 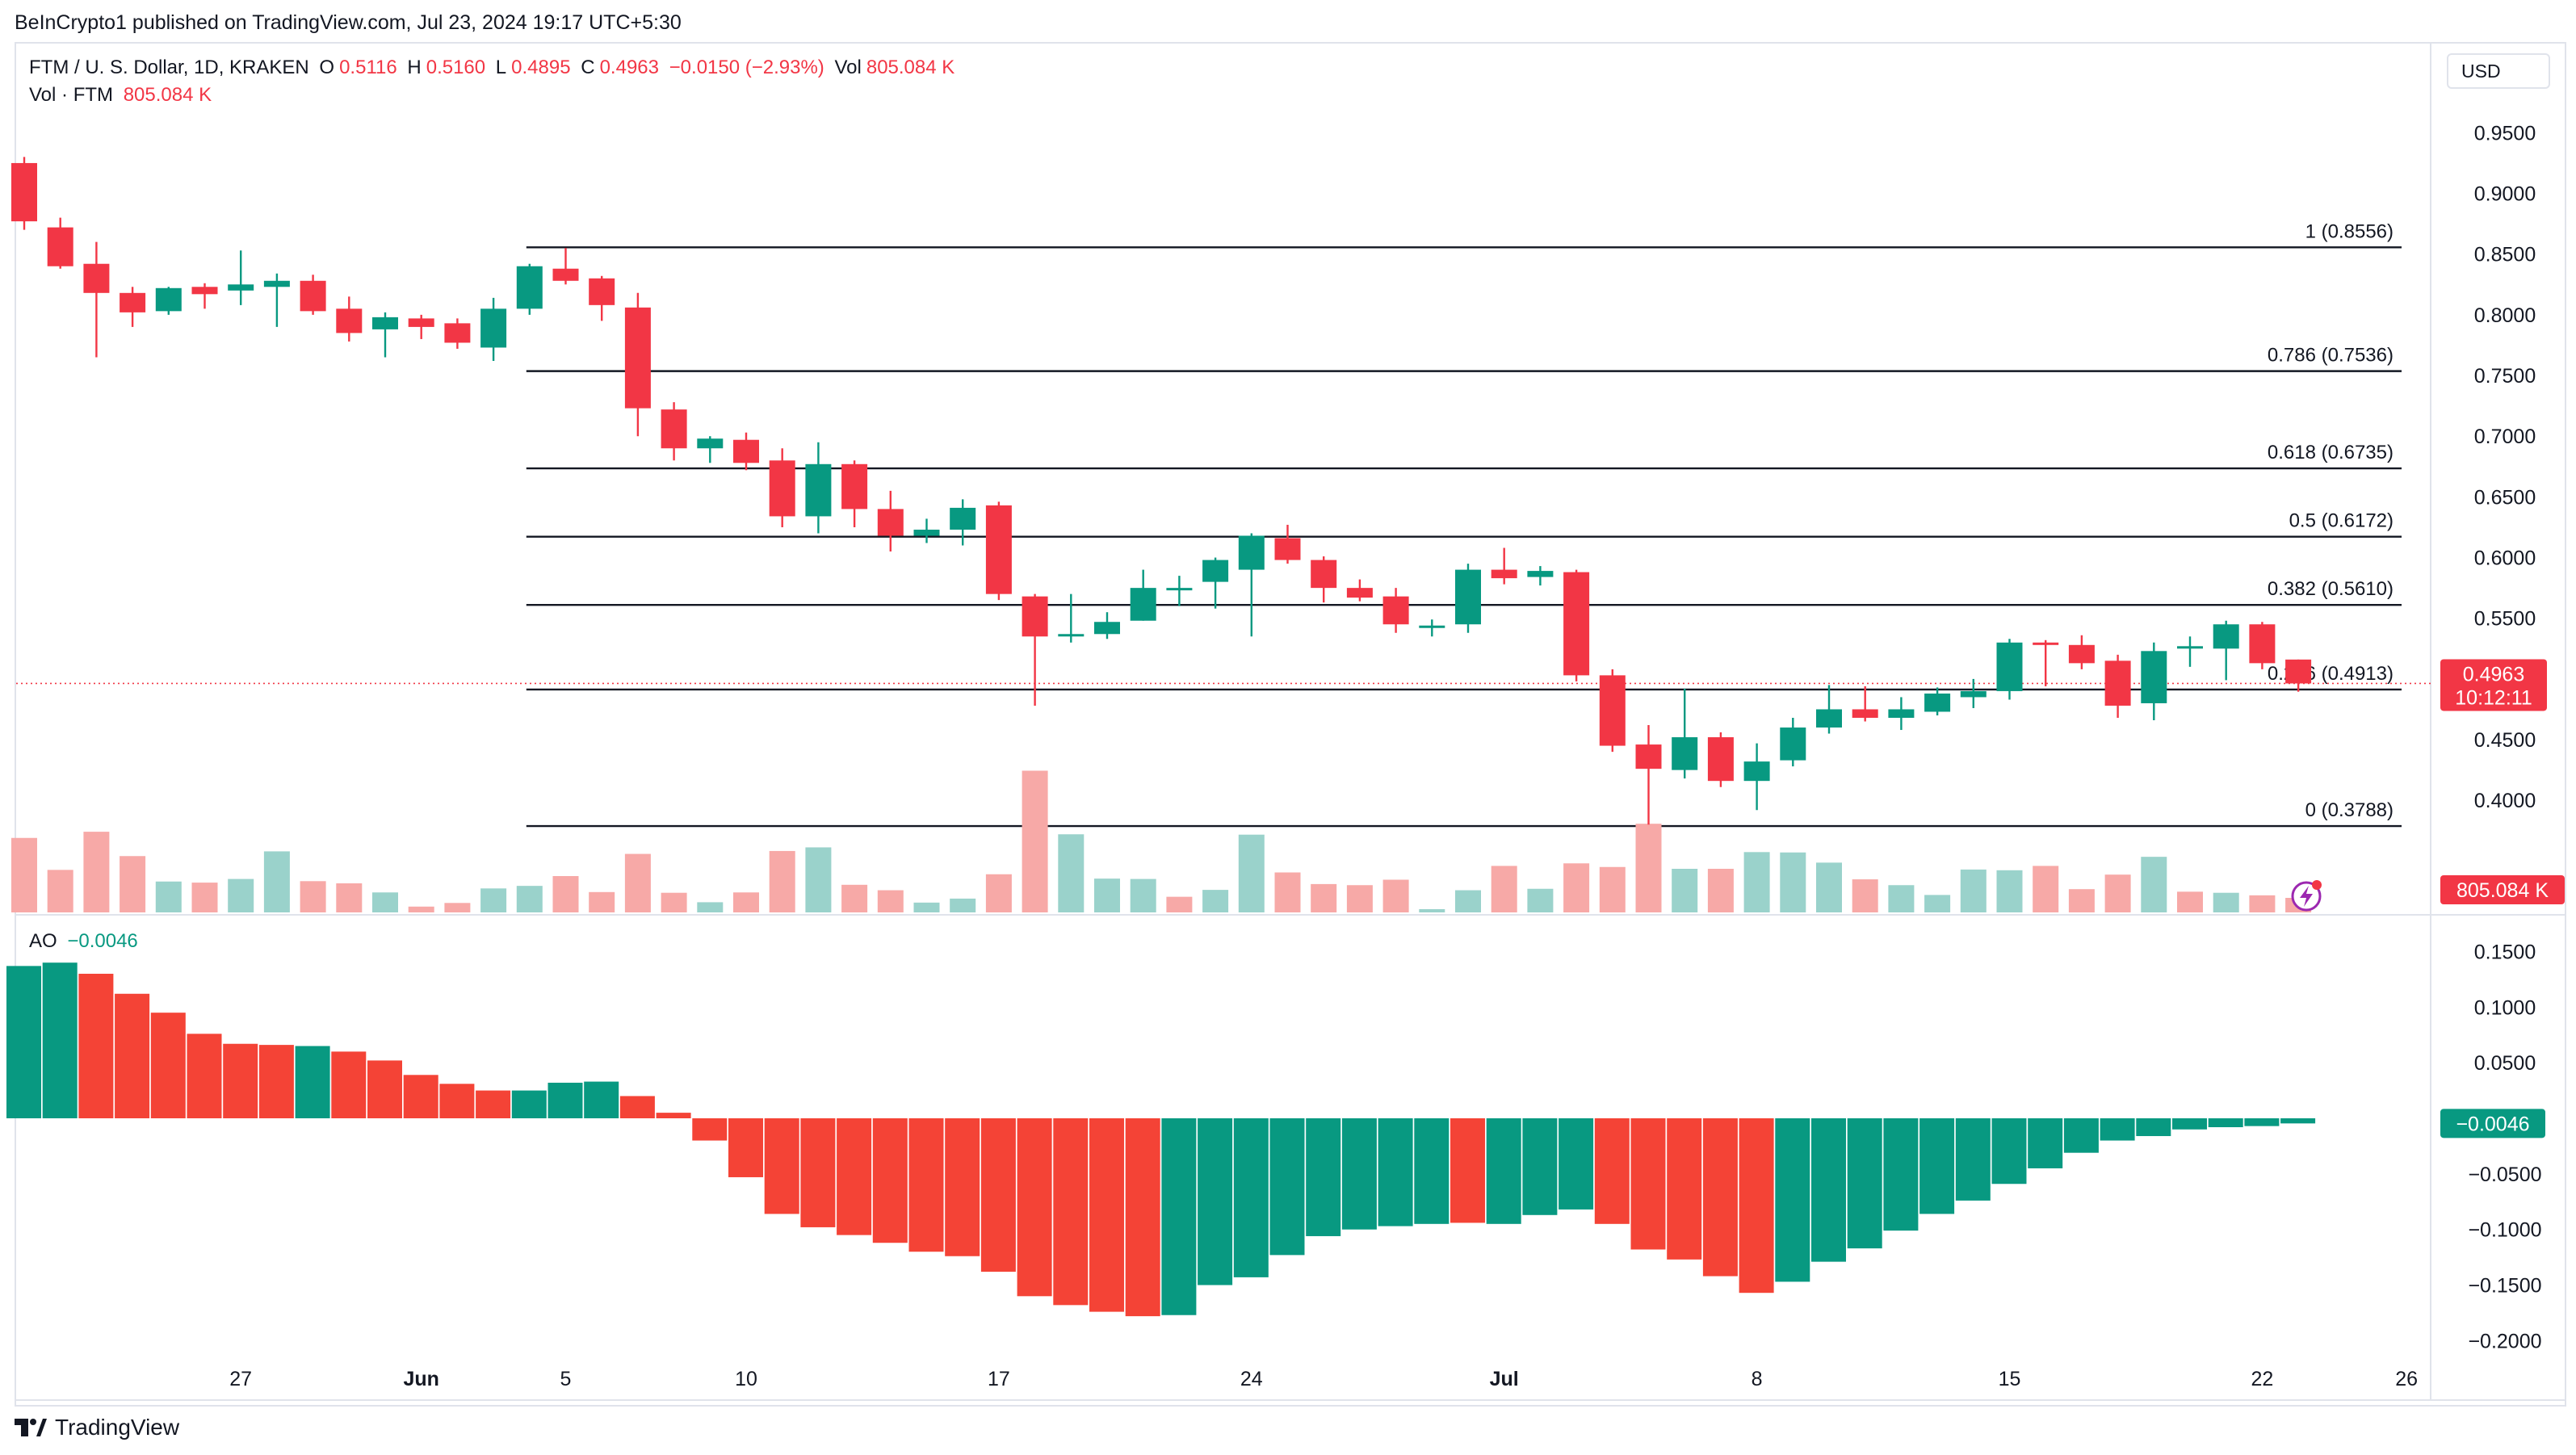 I want to click on lightning-icon, so click(x=2306, y=896).